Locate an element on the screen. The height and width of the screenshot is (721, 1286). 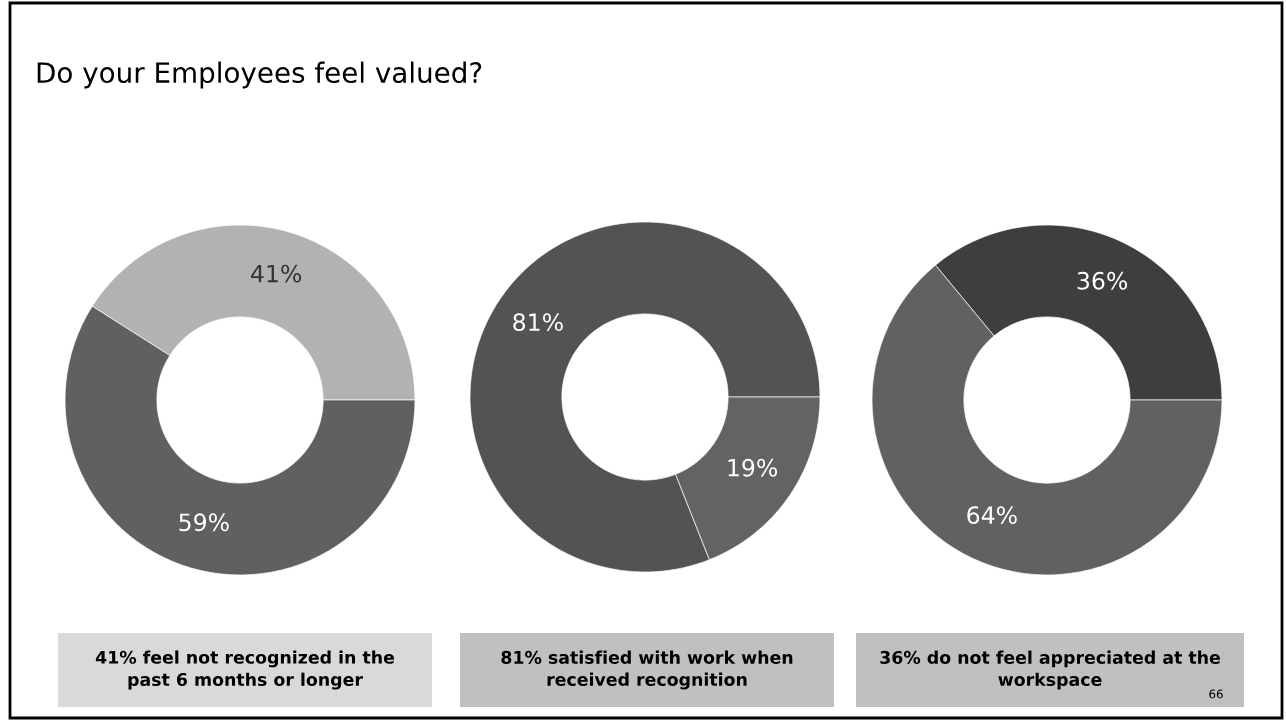
text: 41% feel not recognized in the past 6 months or longer is located at coordinates (245, 670).